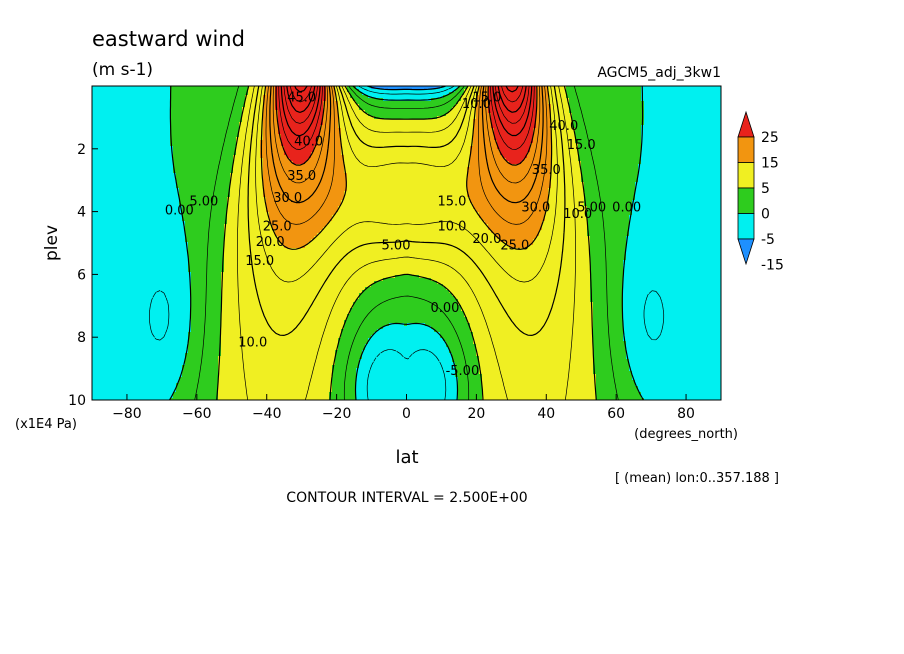 The image size is (904, 654). What do you see at coordinates (168, 39) in the screenshot?
I see `chart-title: eastward wind` at bounding box center [168, 39].